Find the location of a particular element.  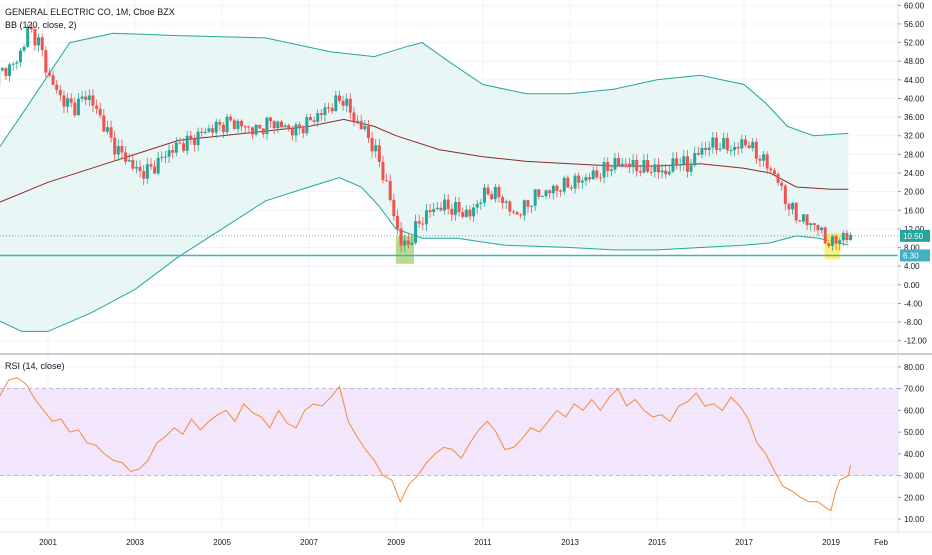

rsi-tick-label: 80.00 is located at coordinates (914, 367).